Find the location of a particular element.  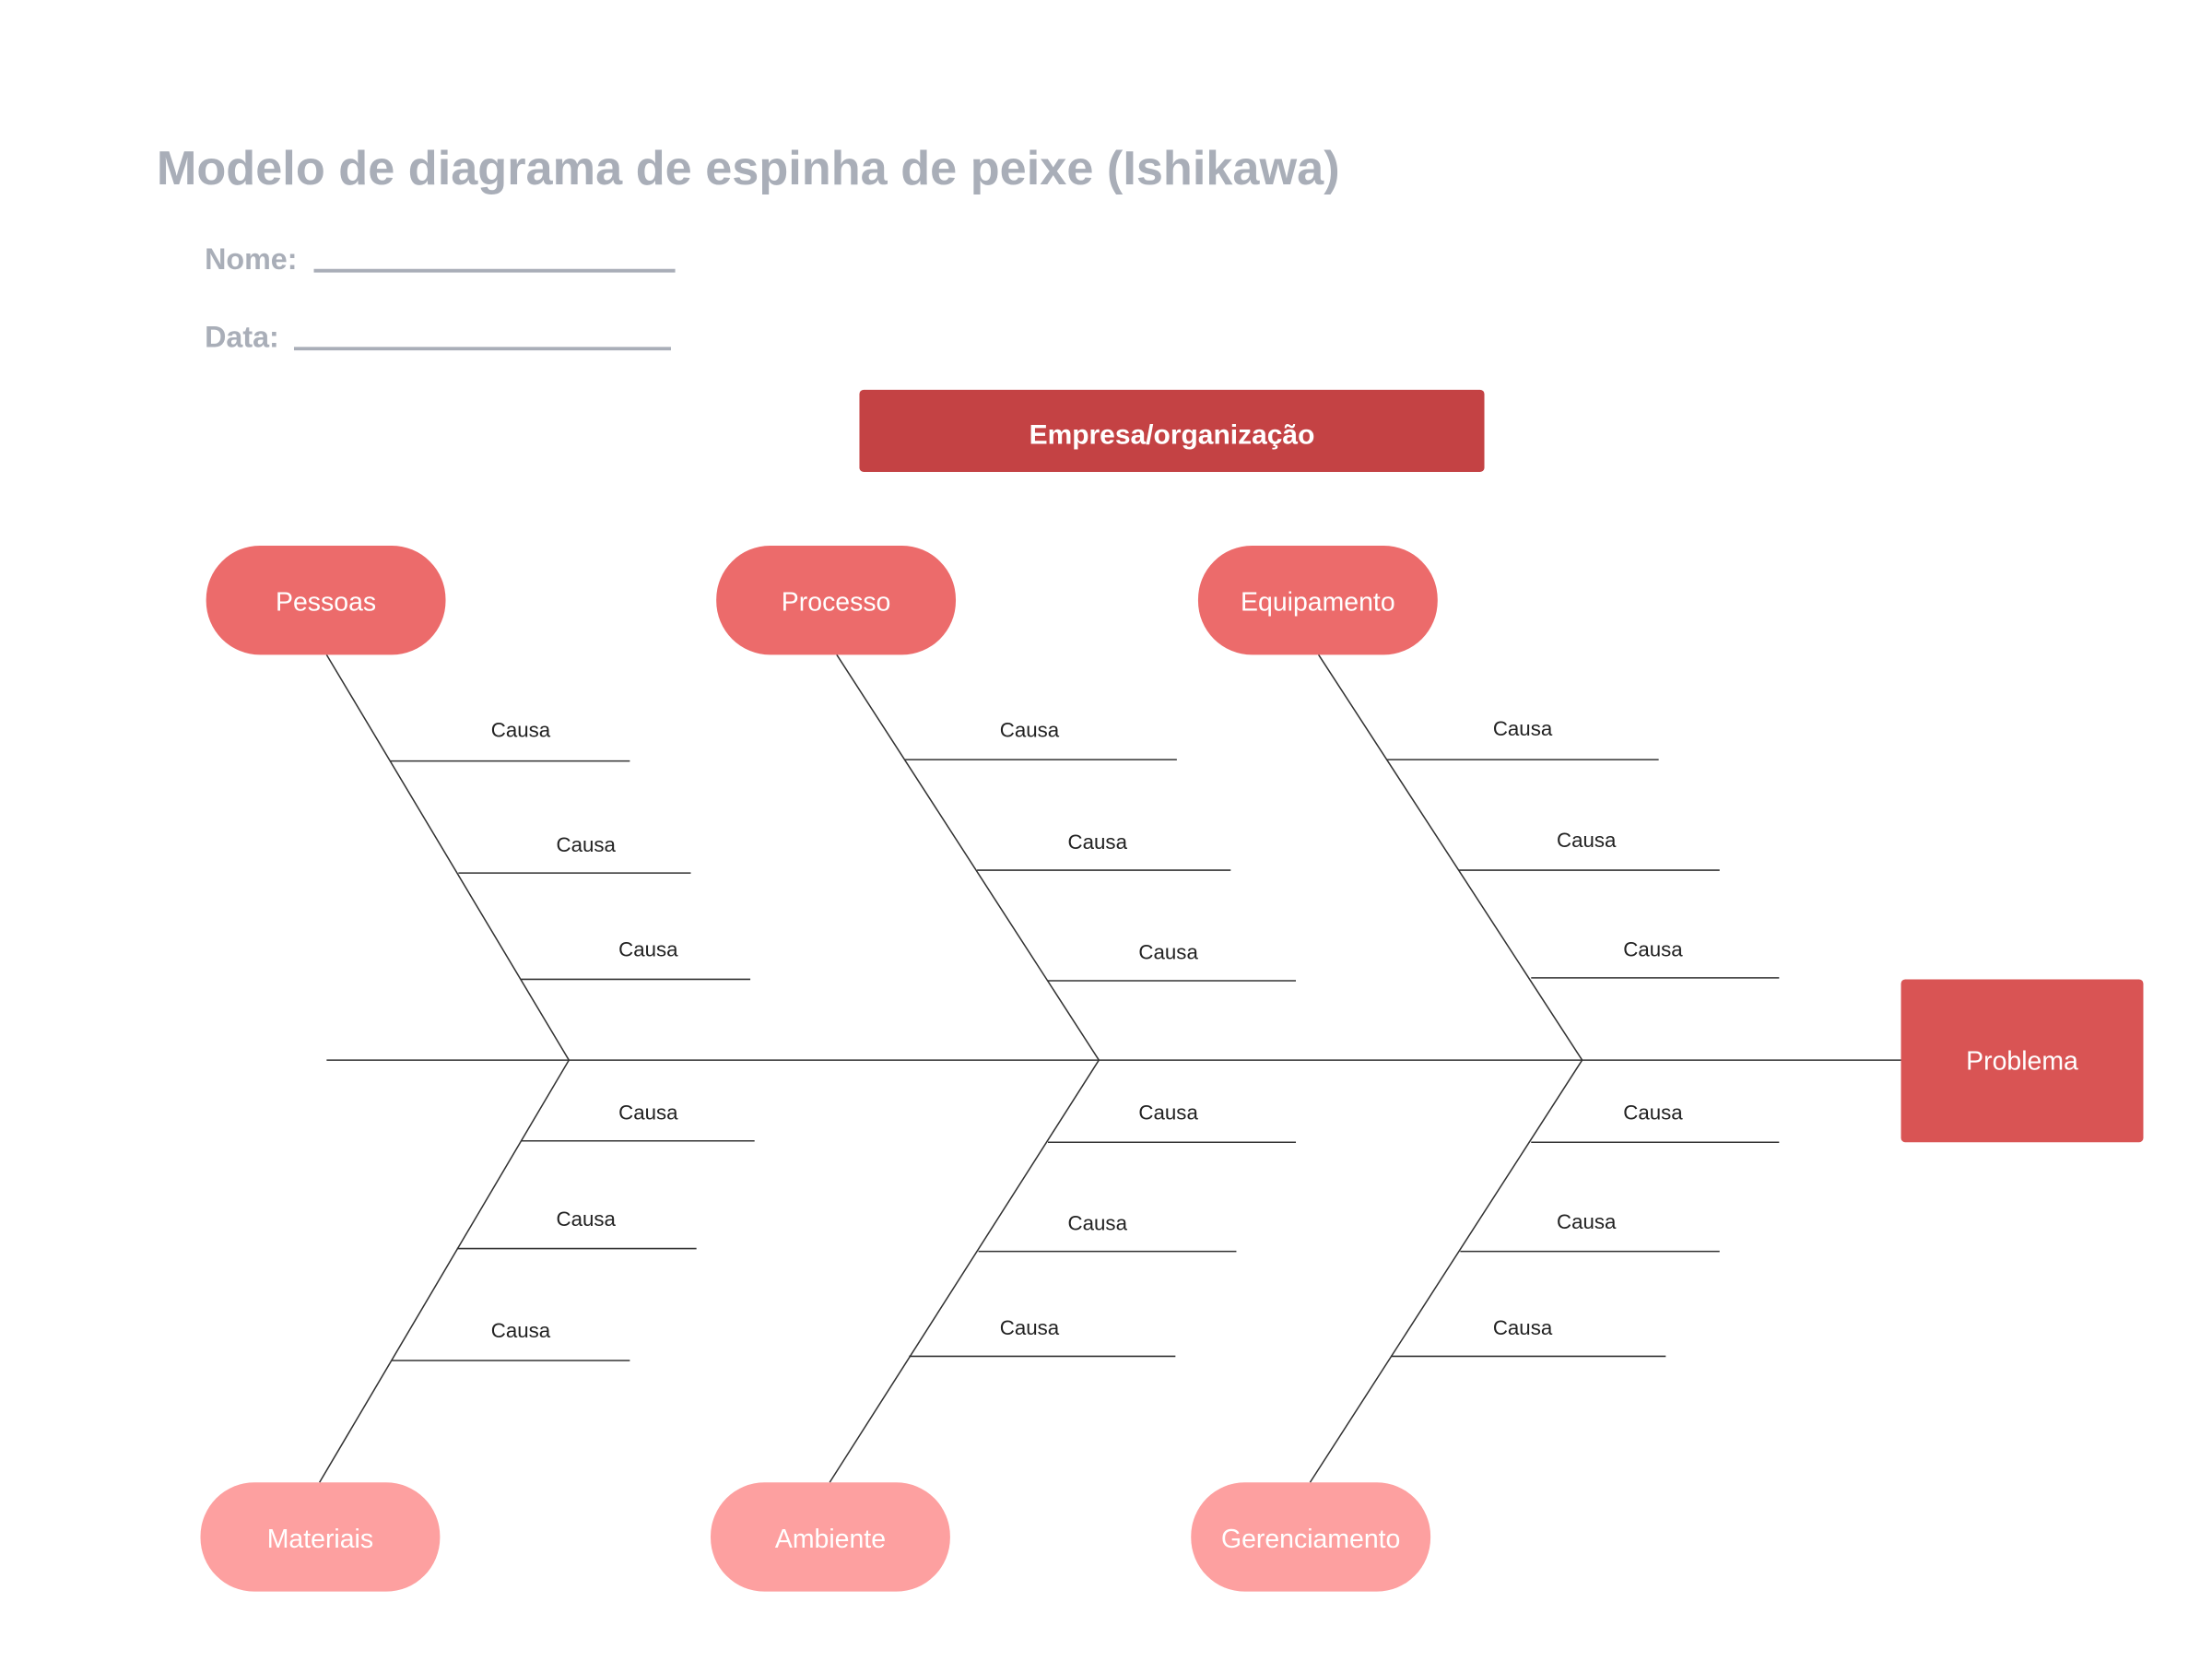

problem-label: Problema is located at coordinates (2022, 1062).